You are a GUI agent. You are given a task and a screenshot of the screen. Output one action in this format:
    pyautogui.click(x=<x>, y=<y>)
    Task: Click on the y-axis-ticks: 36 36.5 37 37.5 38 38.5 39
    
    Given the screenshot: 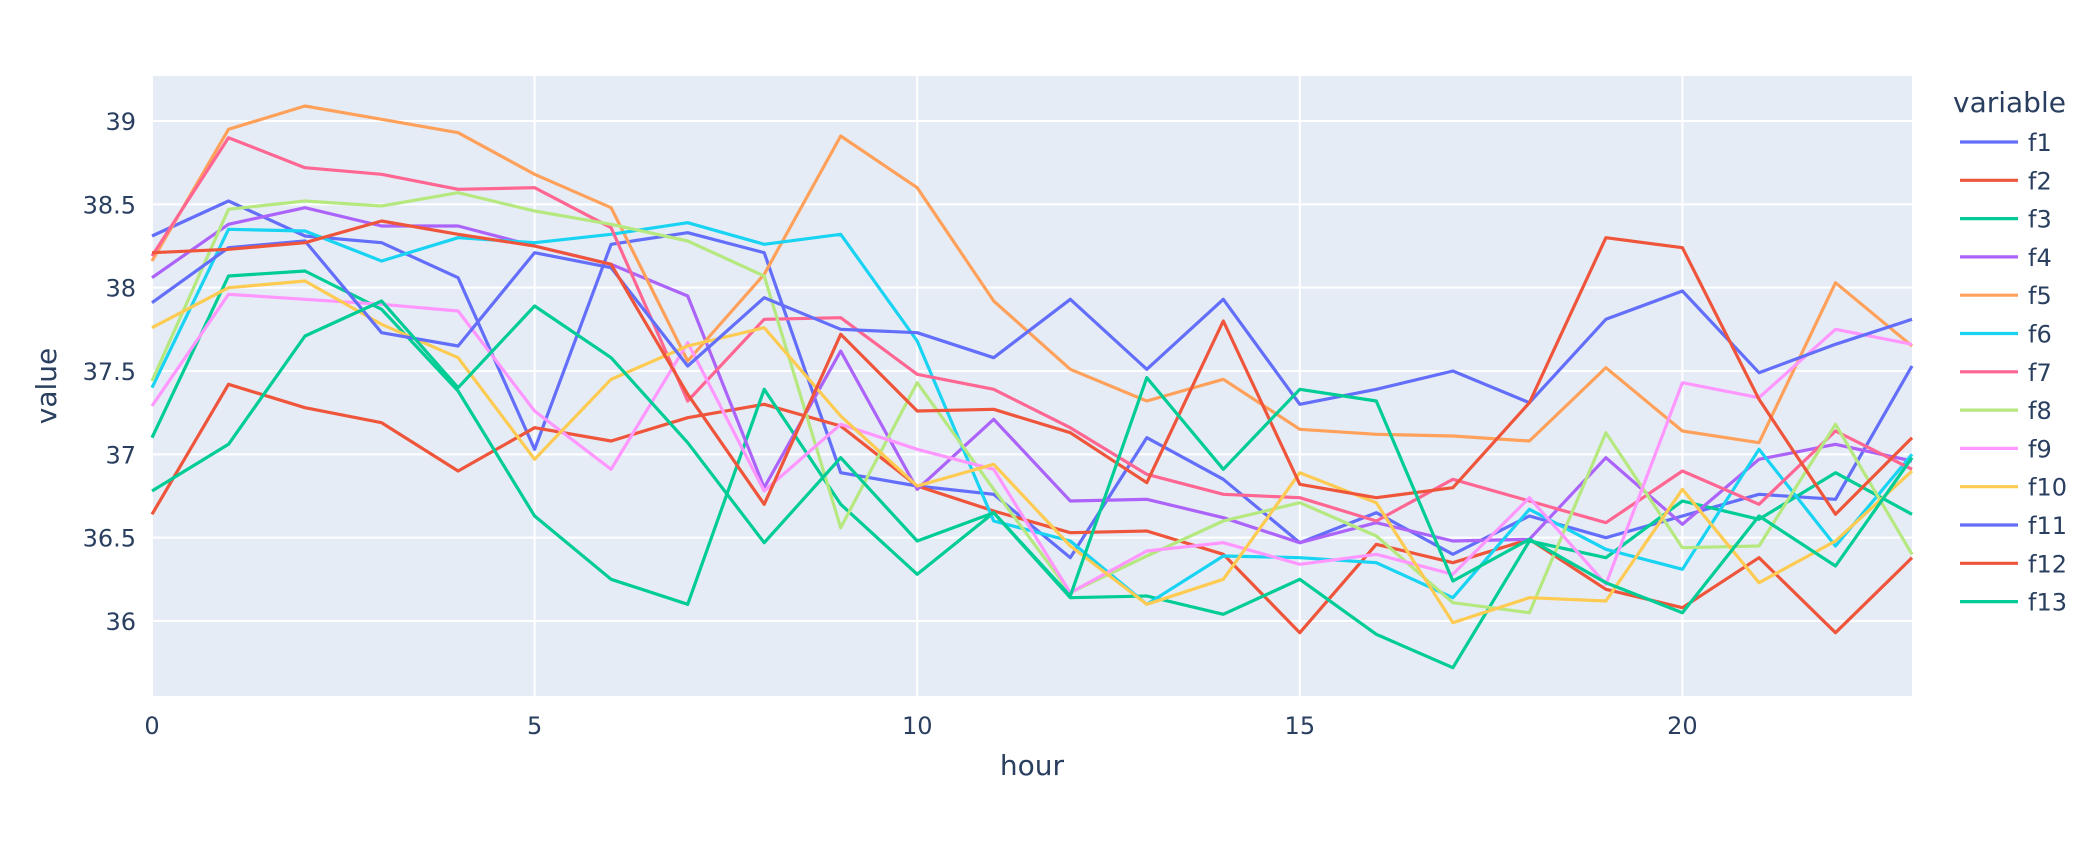 What is the action you would take?
    pyautogui.click(x=109, y=372)
    